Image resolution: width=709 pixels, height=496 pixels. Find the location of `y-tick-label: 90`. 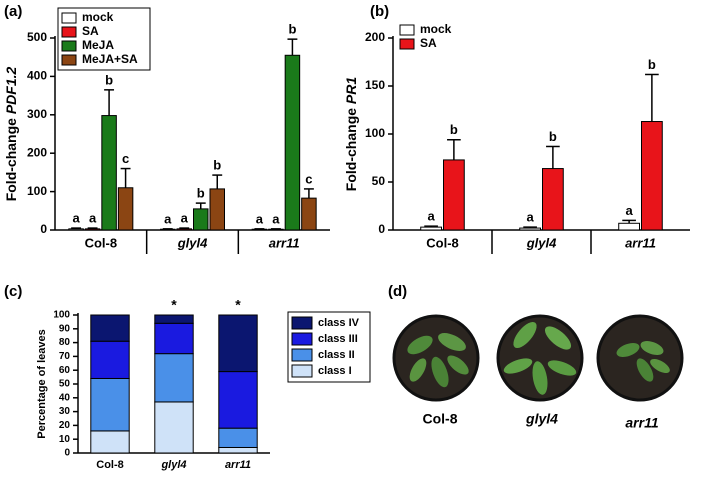

y-tick-label: 90 is located at coordinates (65, 328).